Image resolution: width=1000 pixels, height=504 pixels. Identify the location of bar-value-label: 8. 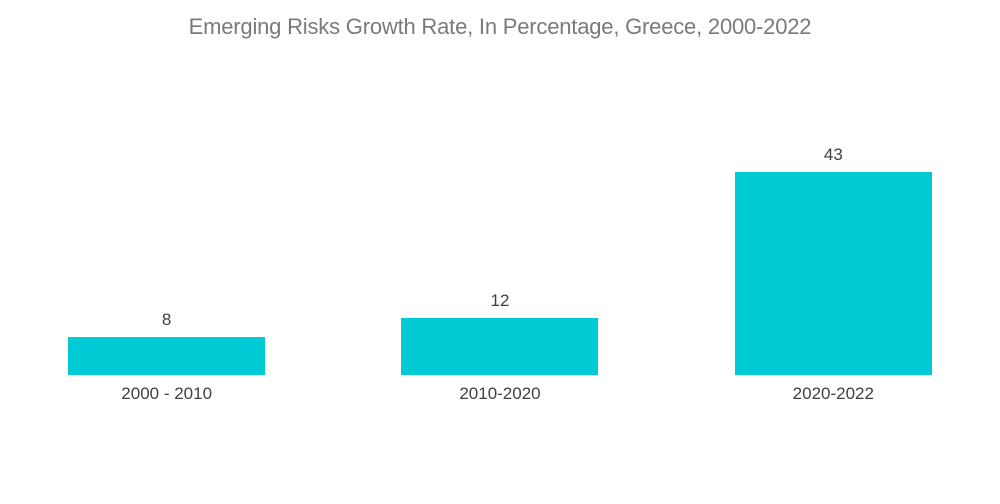
(166, 319).